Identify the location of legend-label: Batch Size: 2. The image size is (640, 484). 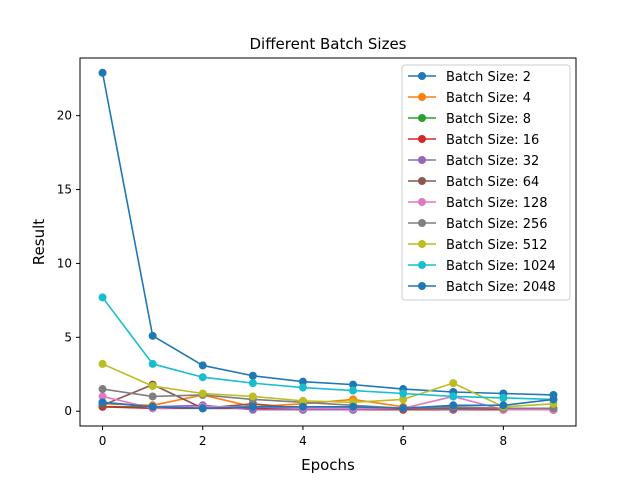
(488, 77).